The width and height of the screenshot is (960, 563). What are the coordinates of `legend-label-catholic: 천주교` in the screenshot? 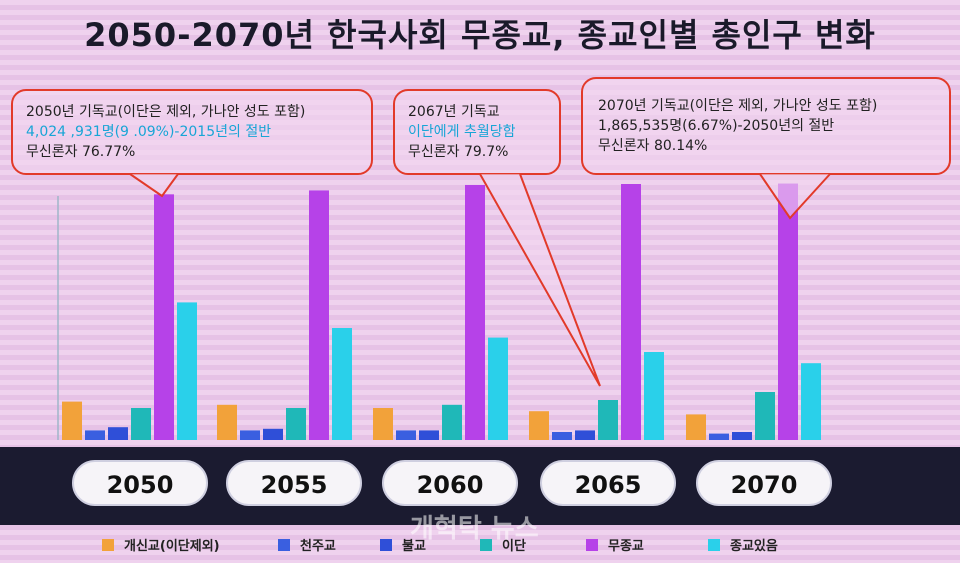 It's located at (318, 546).